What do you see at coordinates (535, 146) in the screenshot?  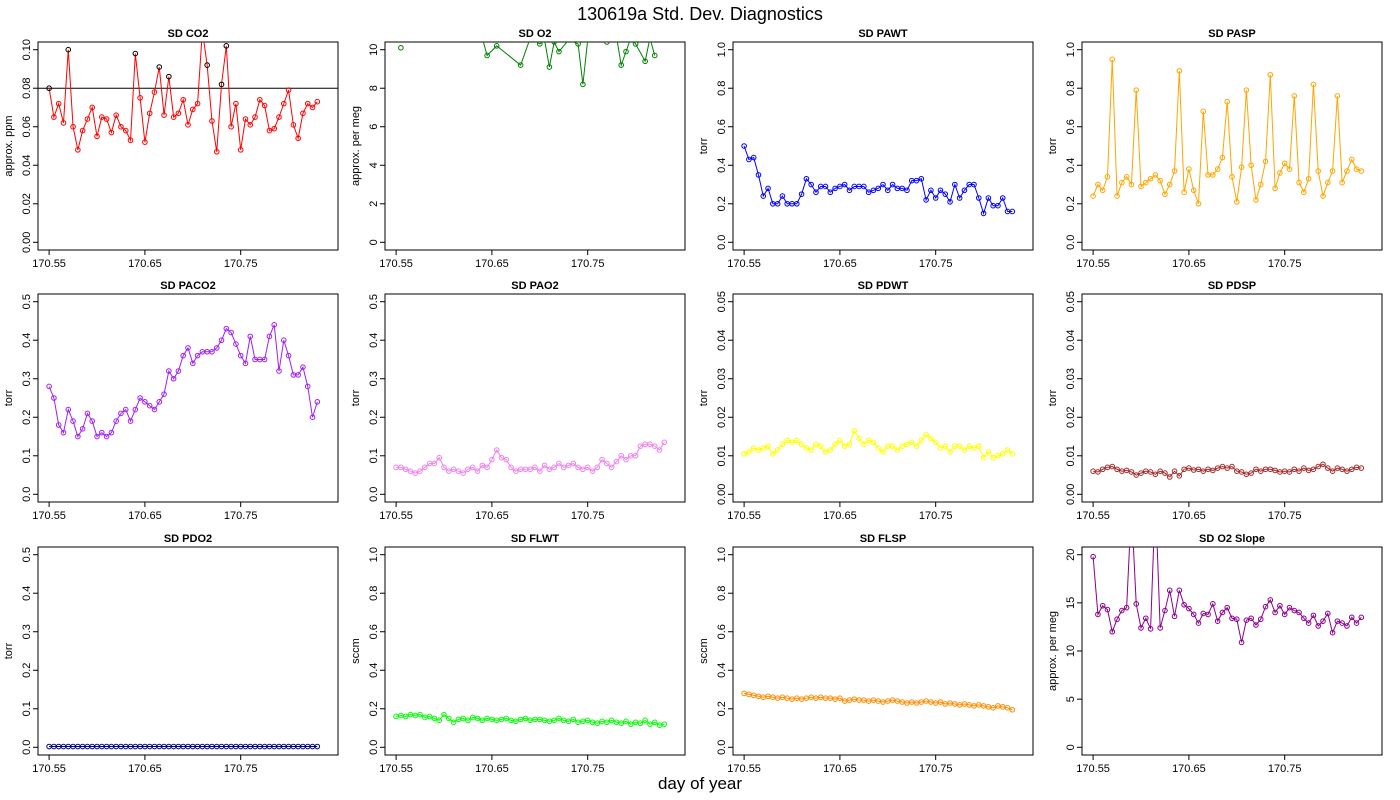 I see `plot-frame` at bounding box center [535, 146].